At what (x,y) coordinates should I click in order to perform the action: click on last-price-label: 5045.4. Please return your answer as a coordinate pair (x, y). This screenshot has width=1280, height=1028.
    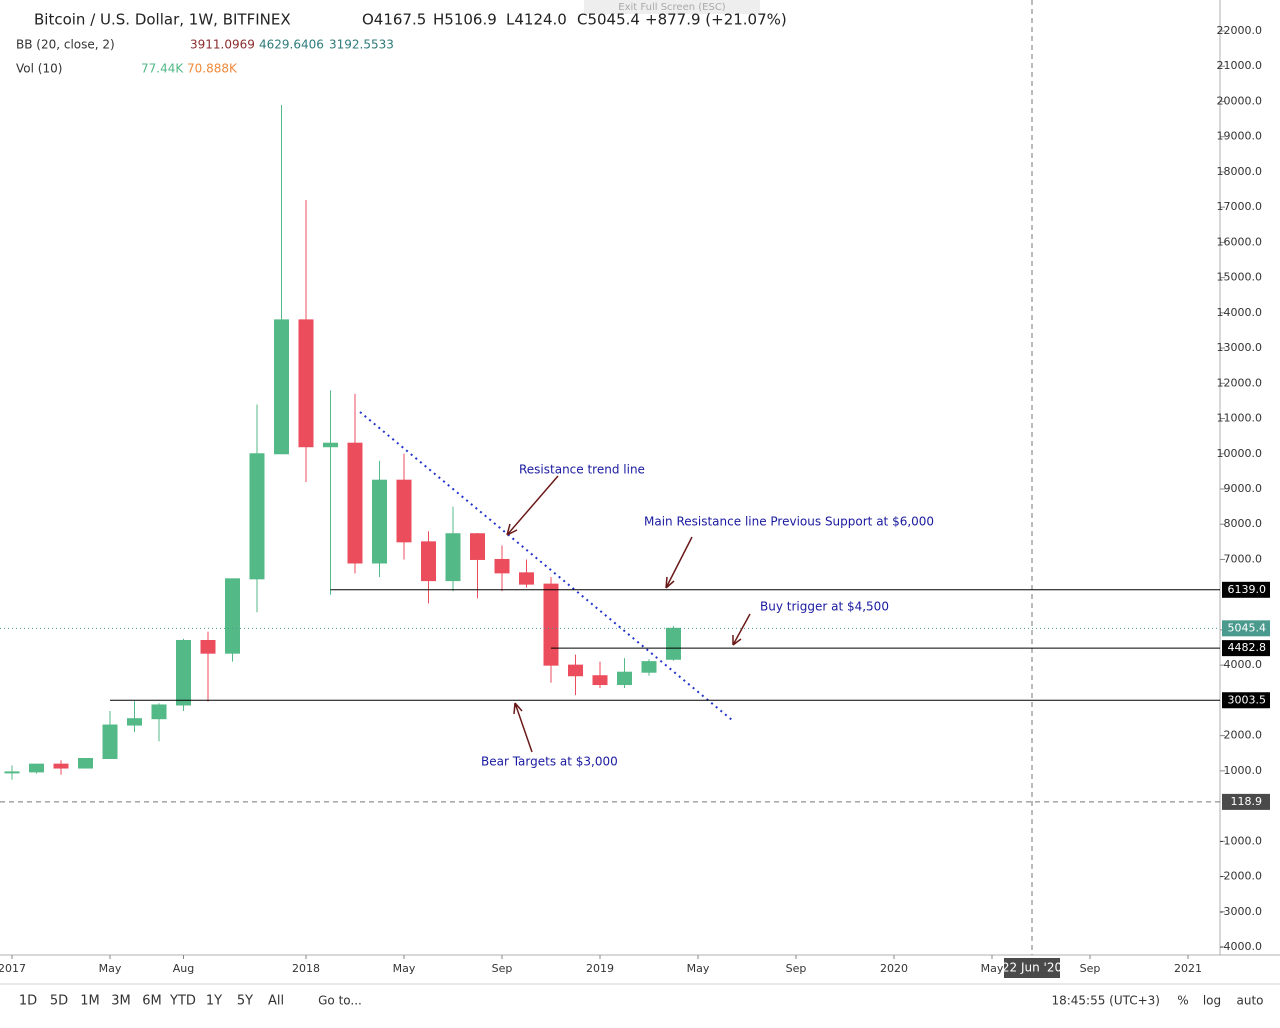
    Looking at the image, I should click on (1247, 627).